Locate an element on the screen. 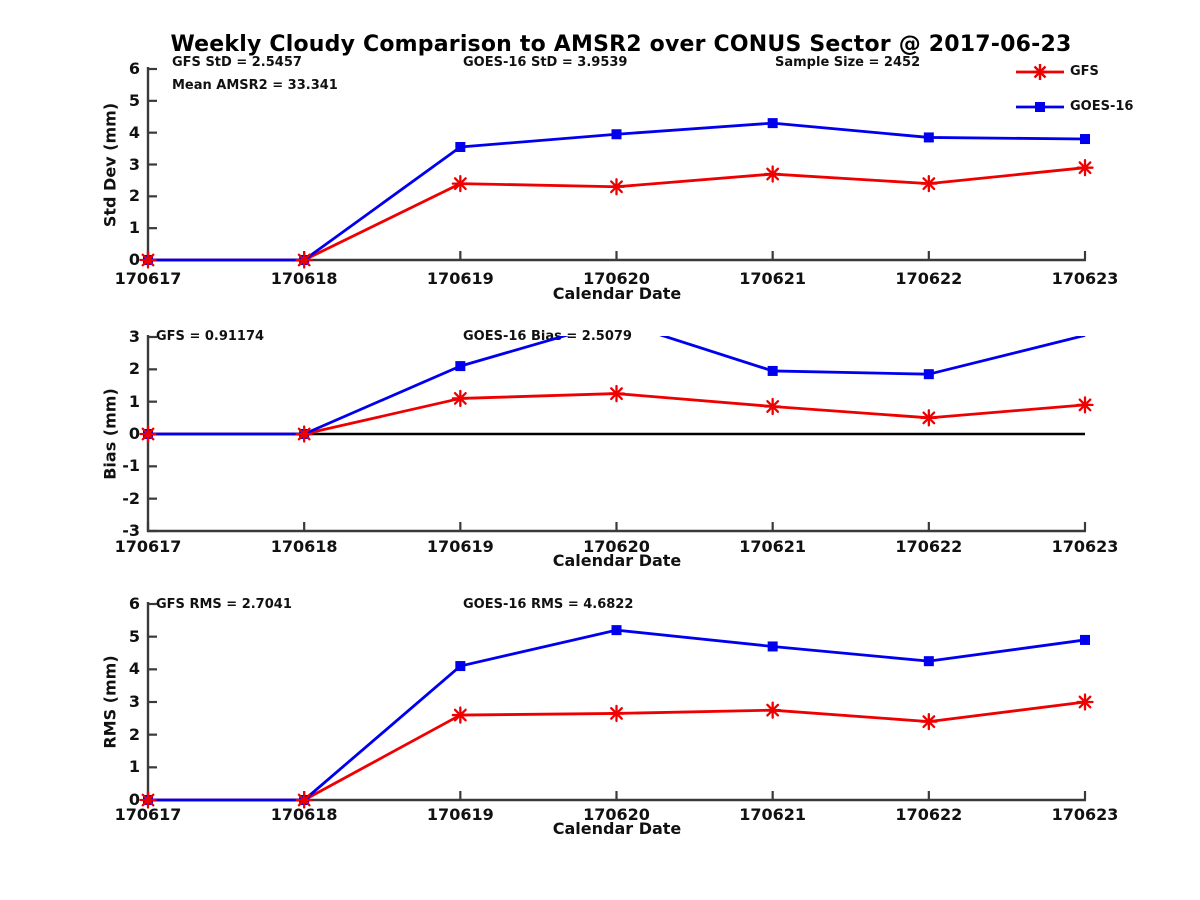 The height and width of the screenshot is (900, 1200). x-tick-label: 170619 is located at coordinates (460, 278).